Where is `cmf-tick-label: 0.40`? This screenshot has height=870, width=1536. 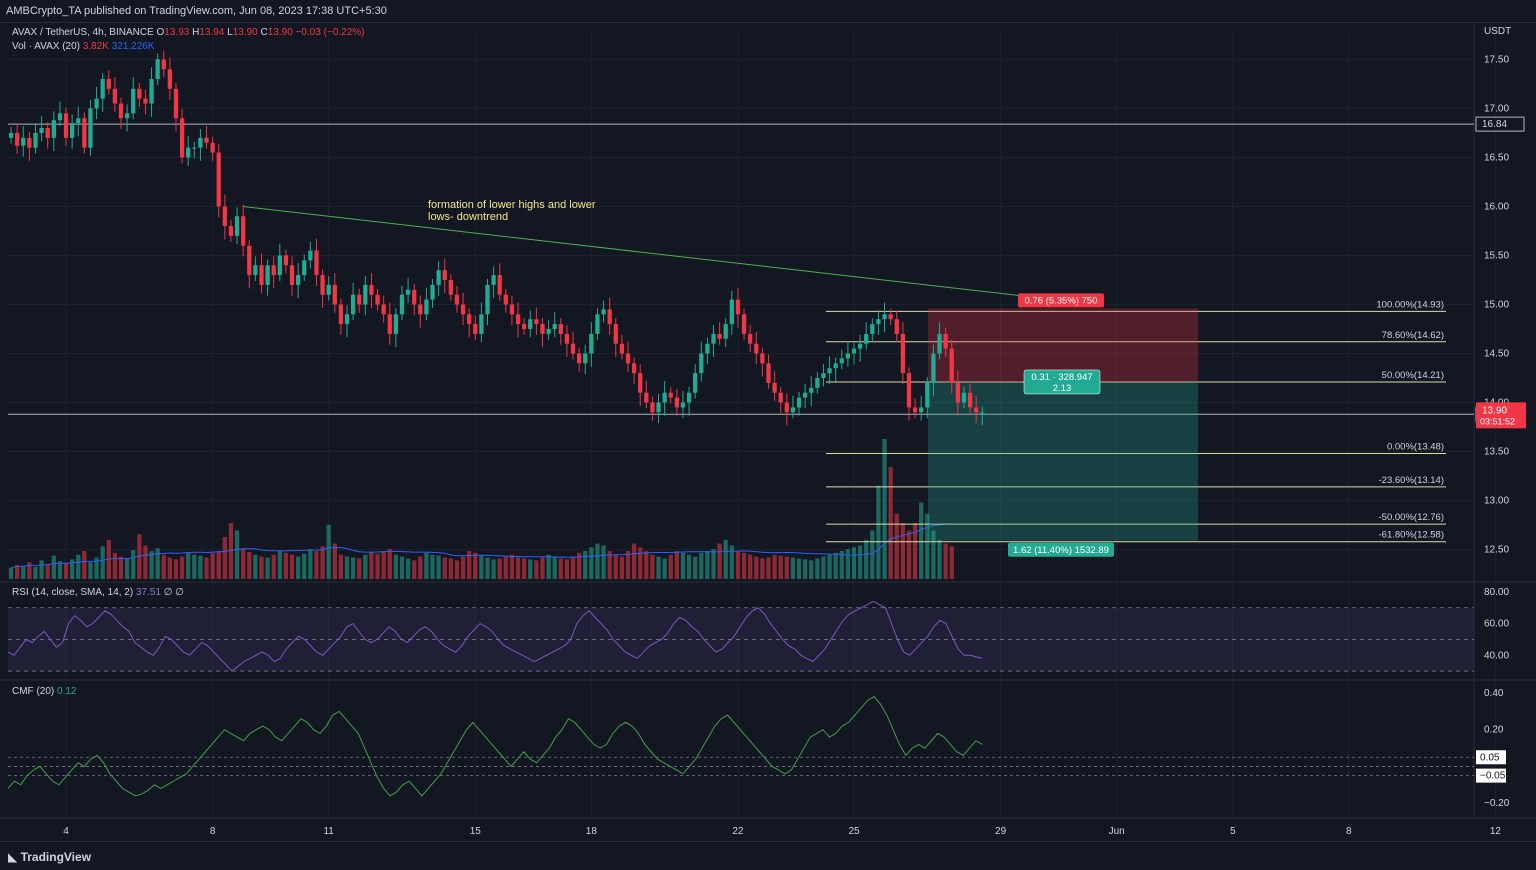
cmf-tick-label: 0.40 is located at coordinates (1494, 693).